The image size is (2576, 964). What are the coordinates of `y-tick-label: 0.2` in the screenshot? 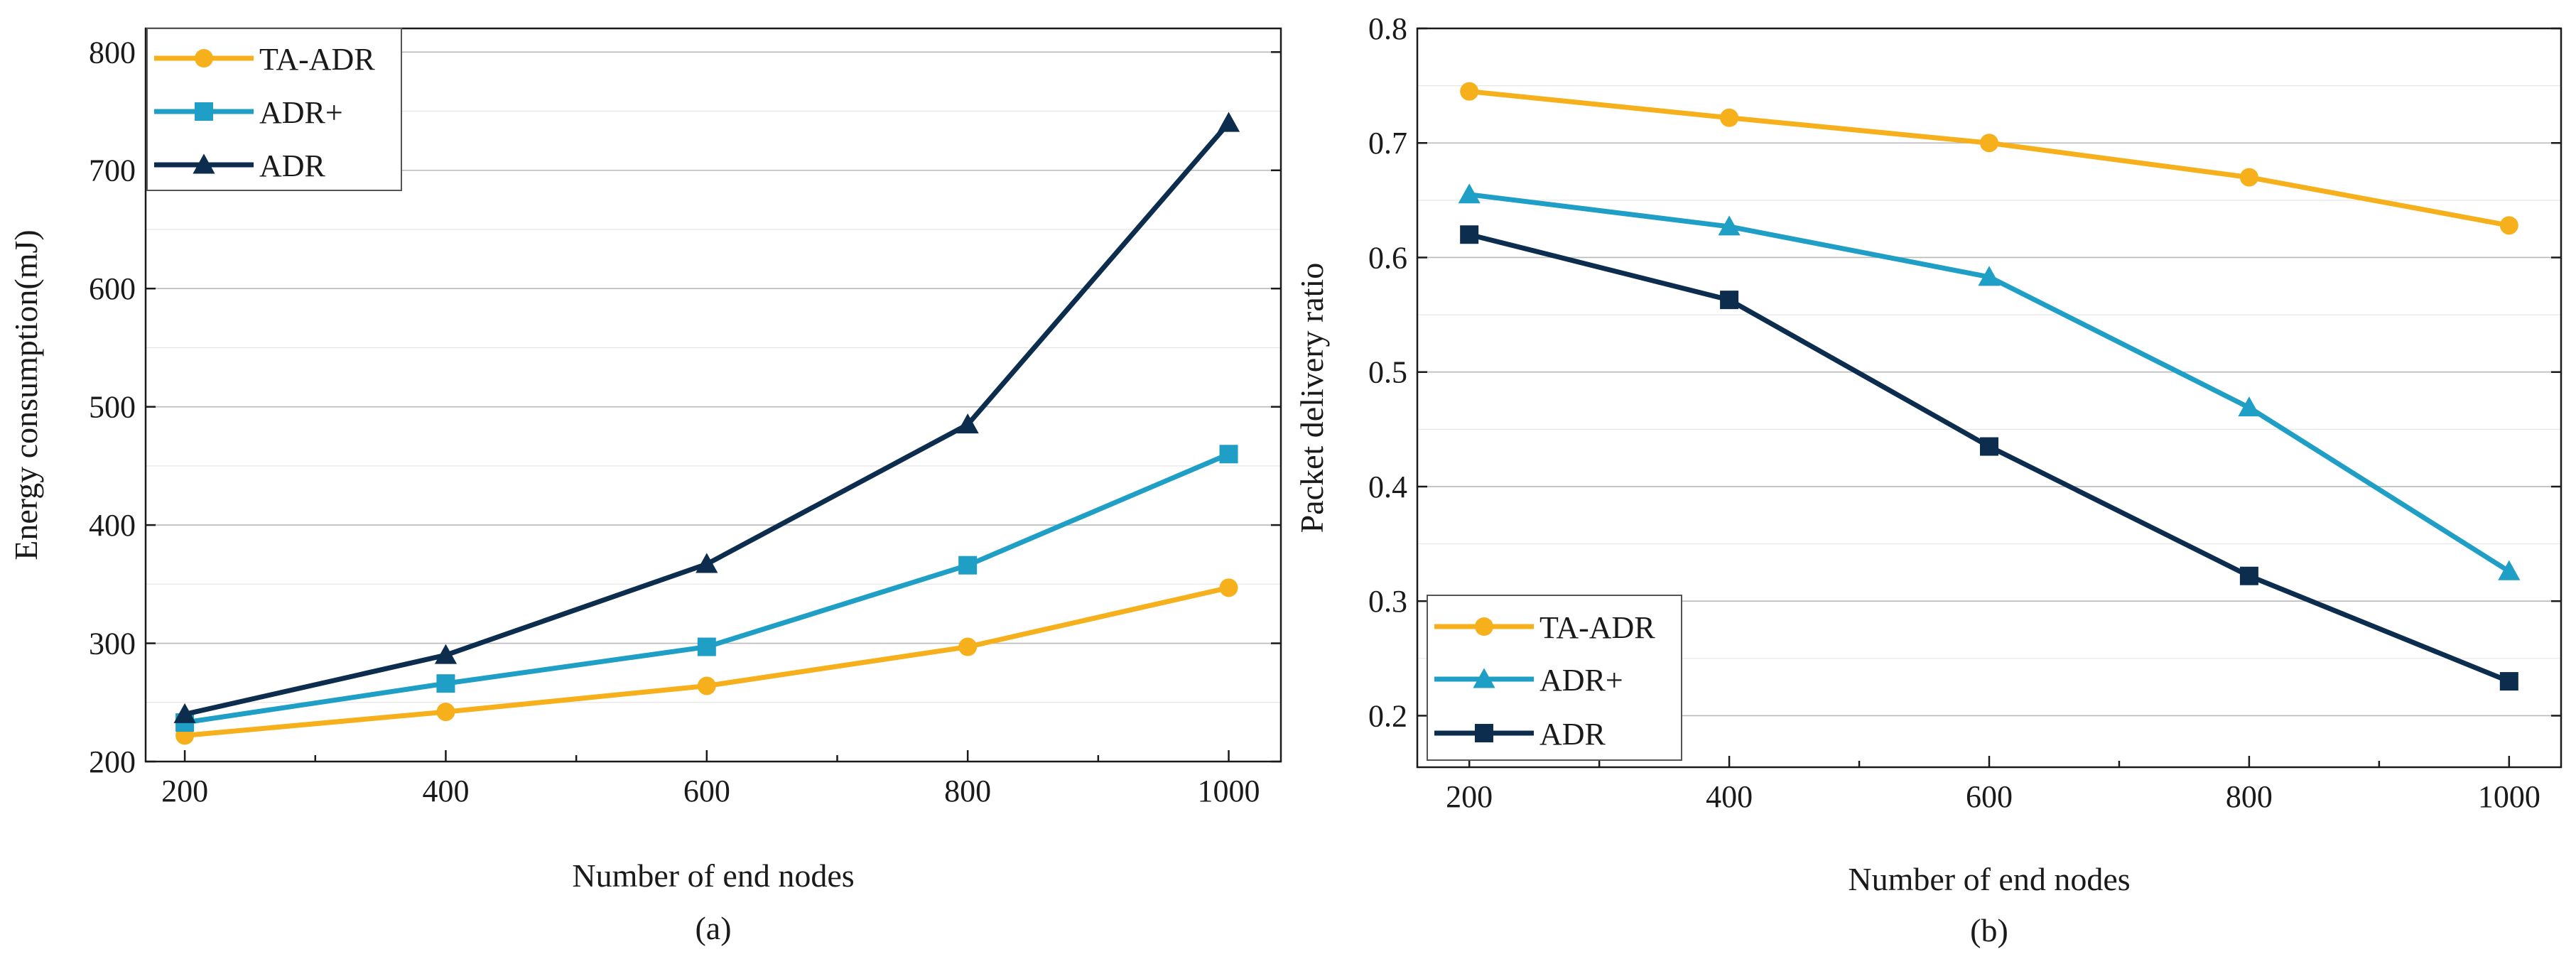 It's located at (1387, 715).